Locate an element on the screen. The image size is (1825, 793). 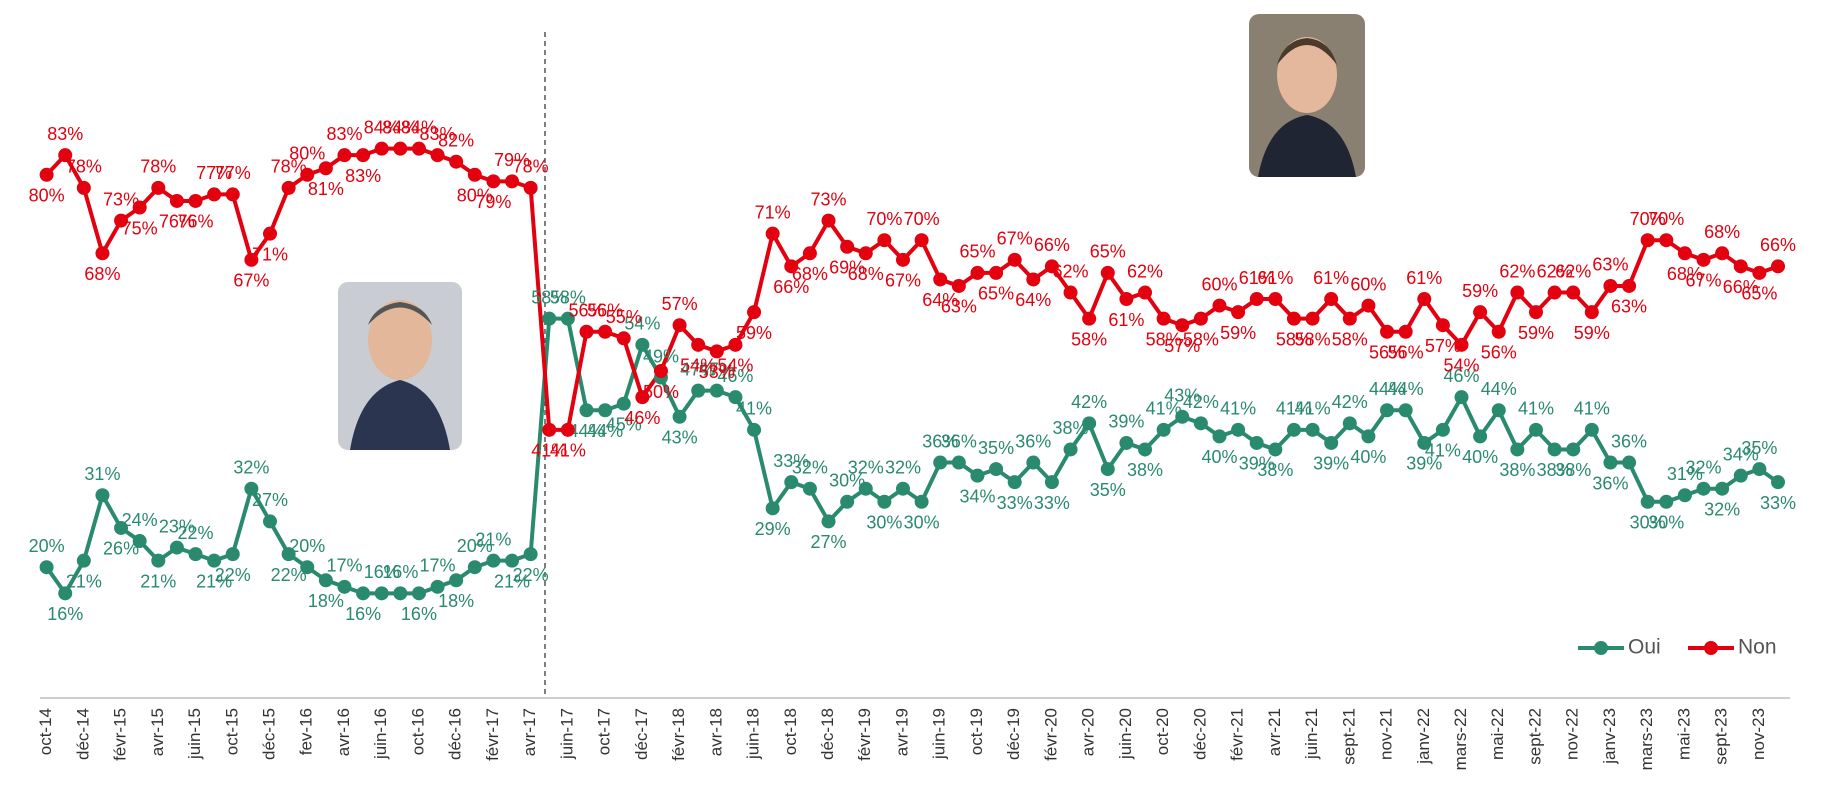
data-label: 36% is located at coordinates (959, 441).